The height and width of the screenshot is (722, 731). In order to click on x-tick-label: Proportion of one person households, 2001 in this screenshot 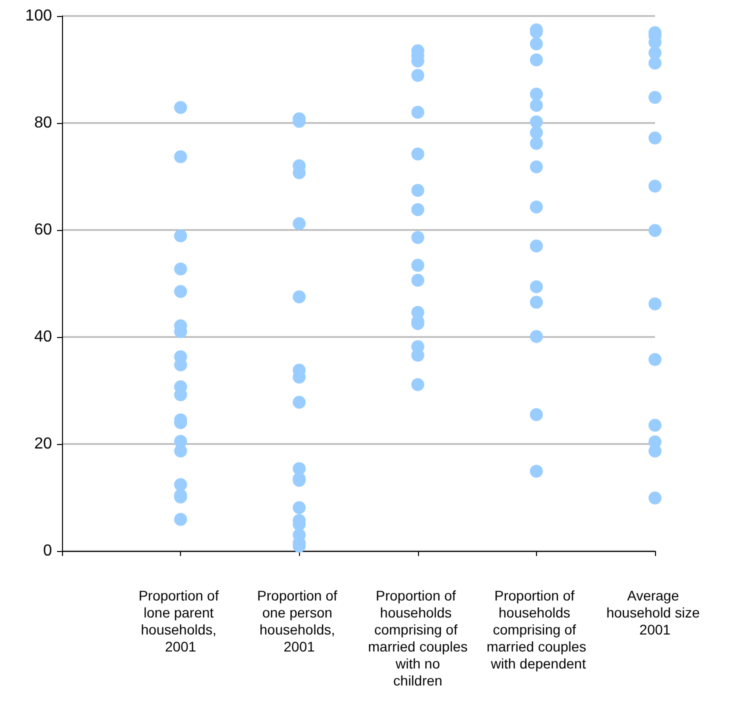, I will do `click(299, 621)`.